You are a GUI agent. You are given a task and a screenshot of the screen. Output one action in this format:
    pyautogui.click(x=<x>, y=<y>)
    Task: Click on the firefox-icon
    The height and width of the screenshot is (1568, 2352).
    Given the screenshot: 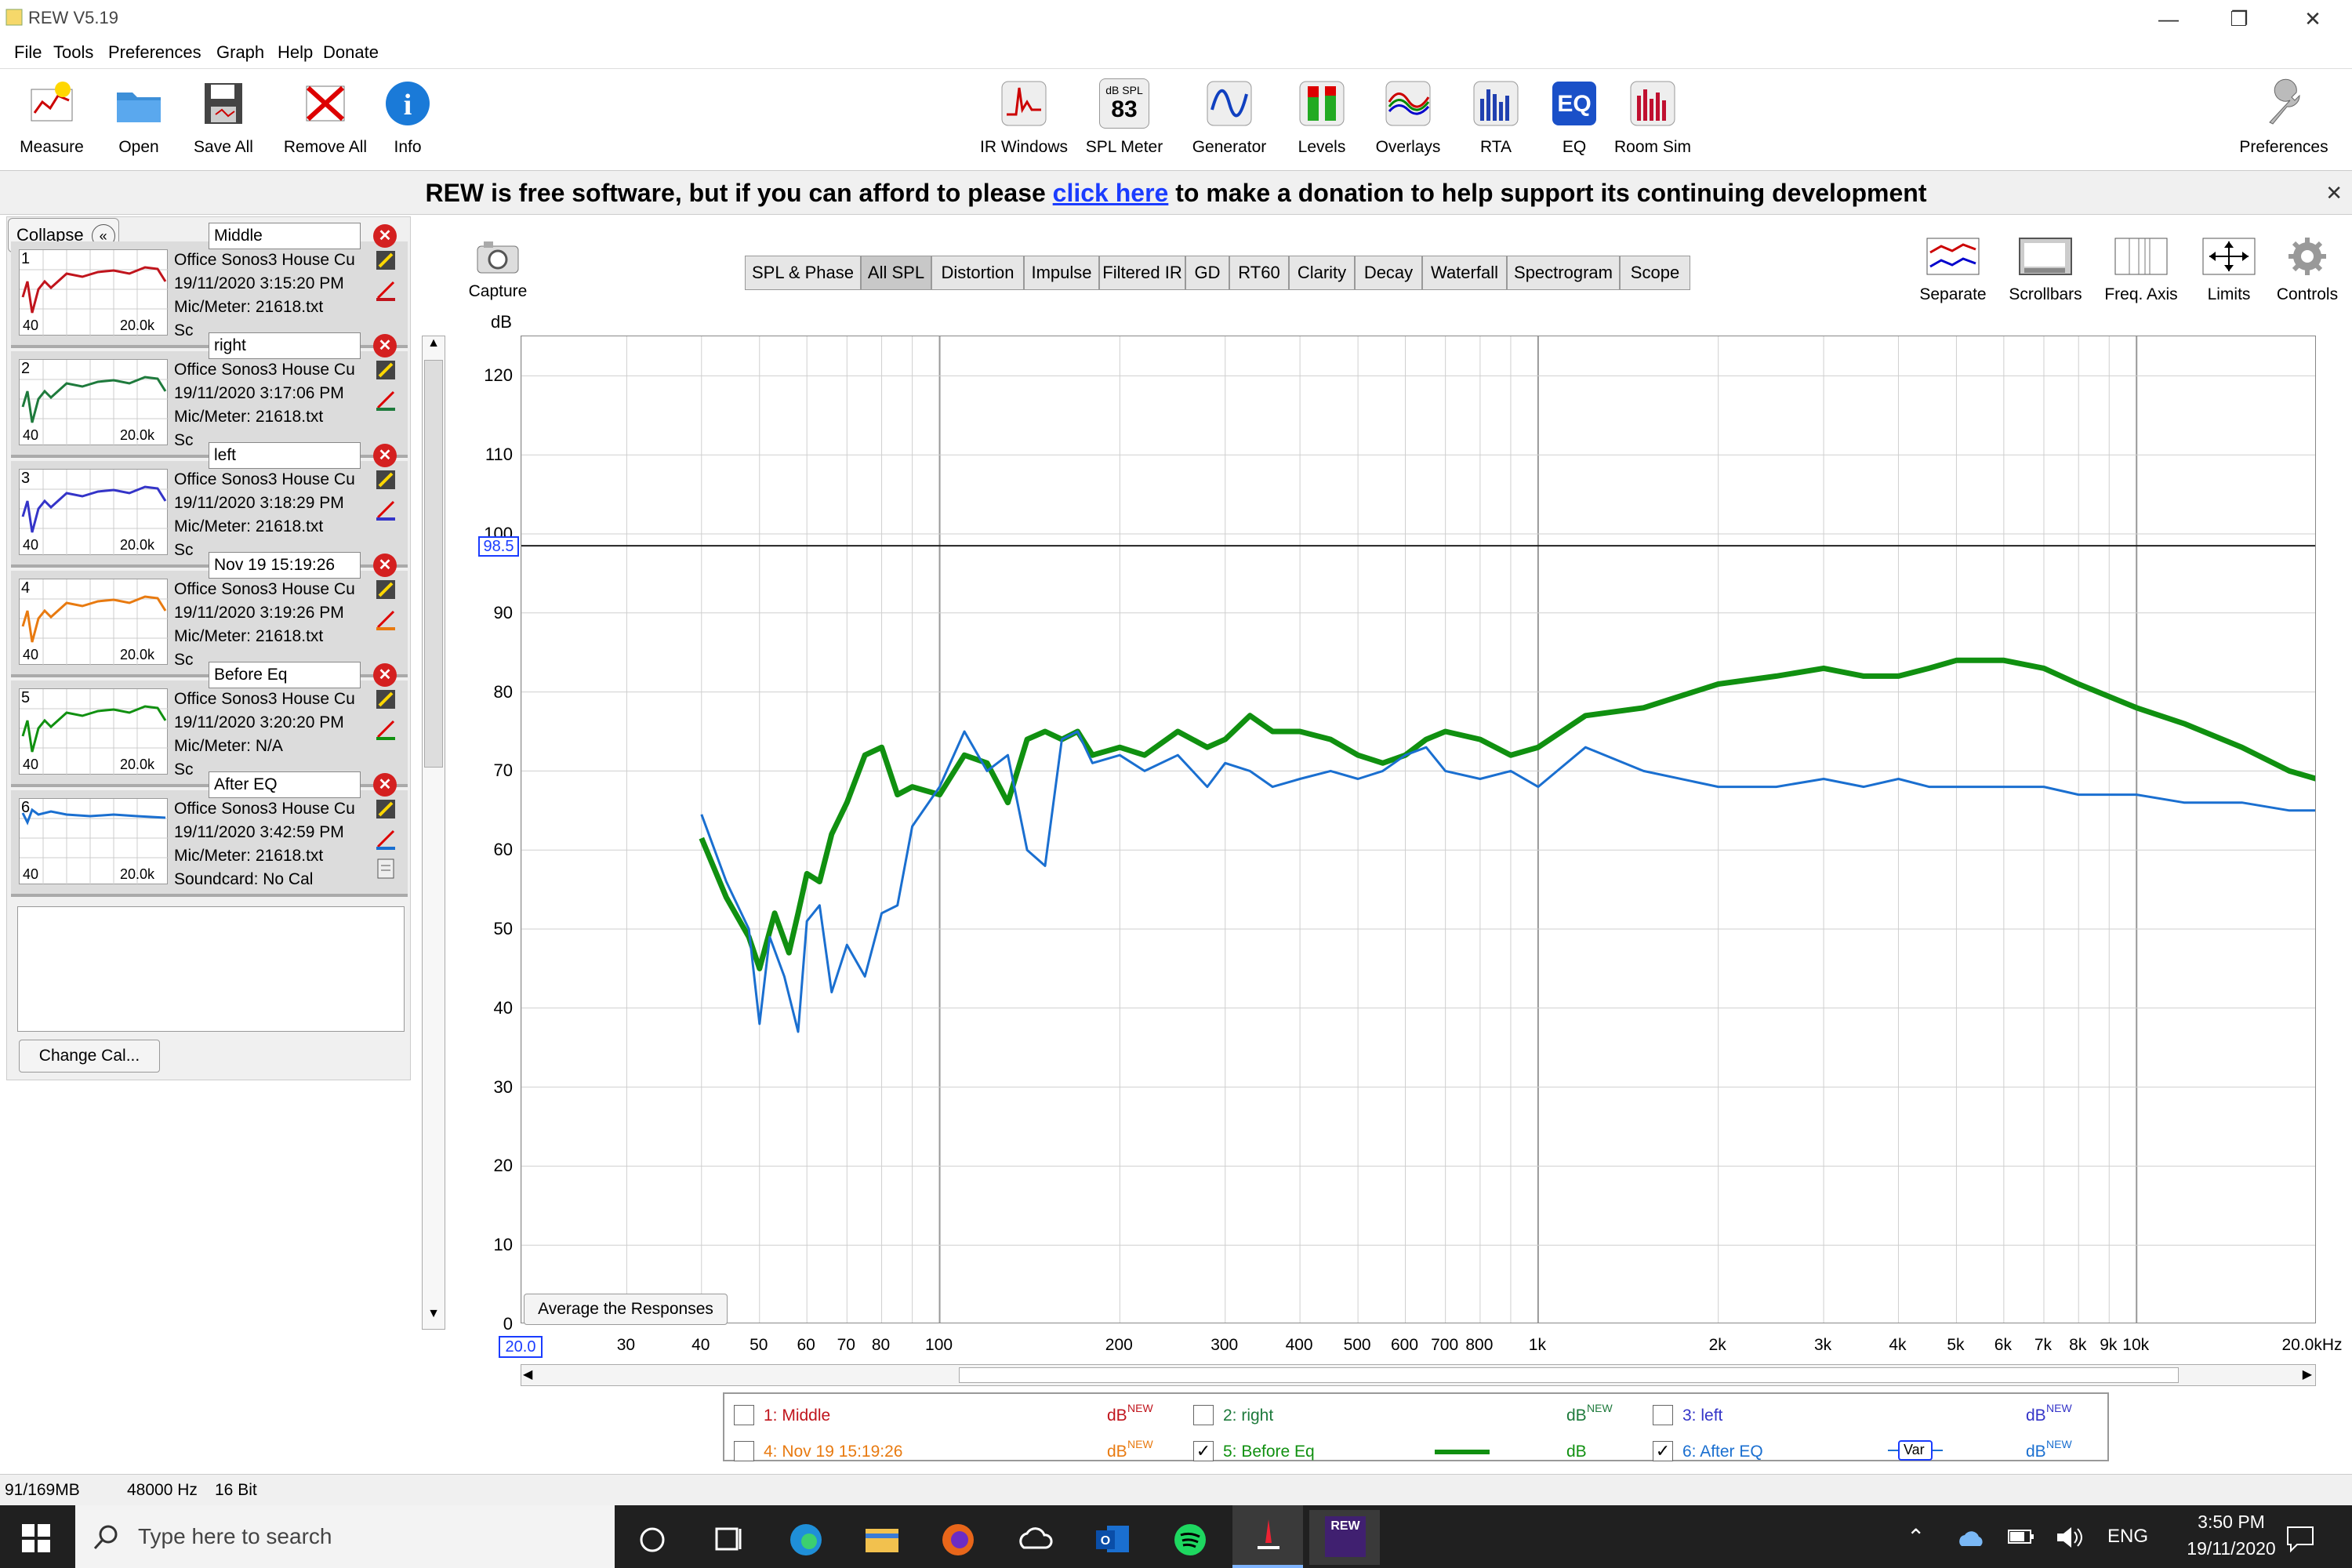 What is the action you would take?
    pyautogui.click(x=961, y=1538)
    